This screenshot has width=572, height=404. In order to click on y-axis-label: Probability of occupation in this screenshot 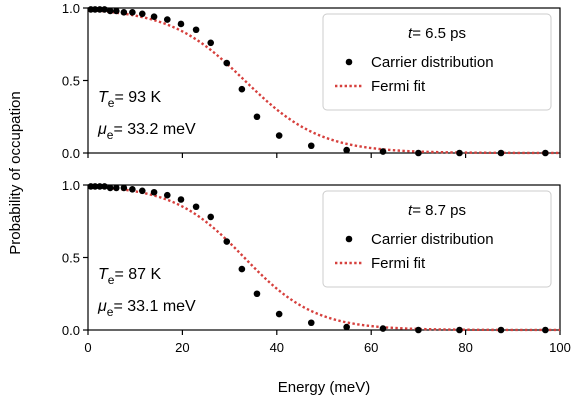, I will do `click(15, 172)`.